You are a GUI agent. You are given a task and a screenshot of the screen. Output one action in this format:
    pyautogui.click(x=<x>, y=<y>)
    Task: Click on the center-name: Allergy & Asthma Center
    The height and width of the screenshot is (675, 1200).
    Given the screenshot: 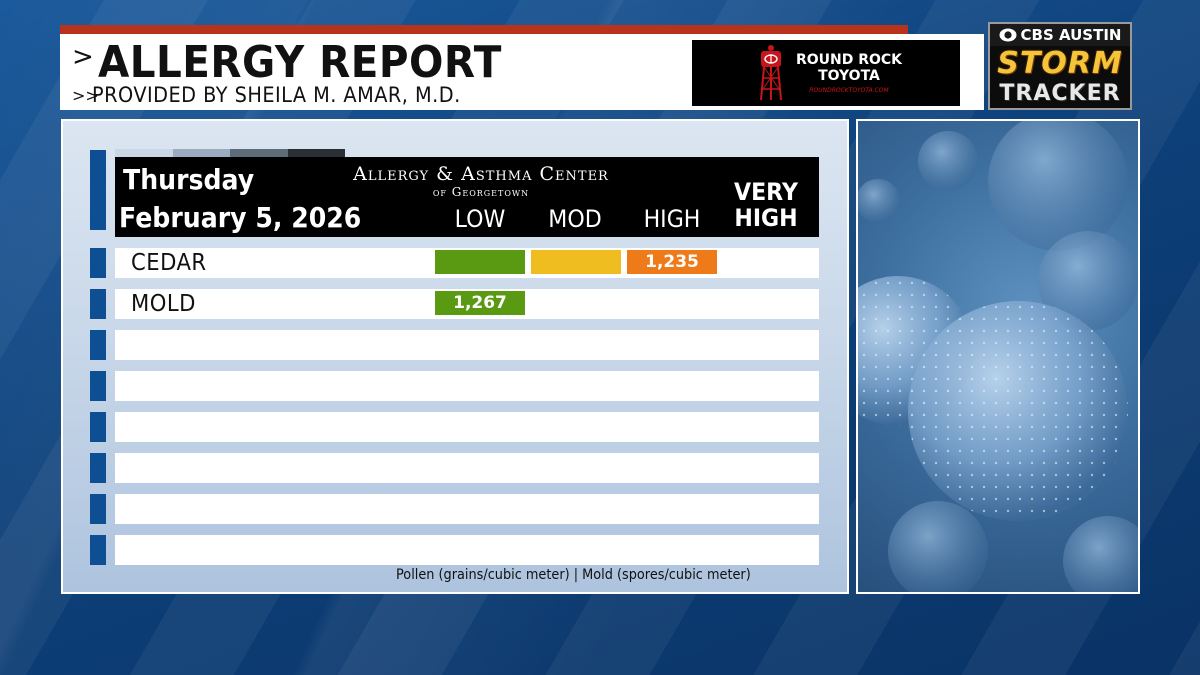 What is the action you would take?
    pyautogui.click(x=481, y=174)
    